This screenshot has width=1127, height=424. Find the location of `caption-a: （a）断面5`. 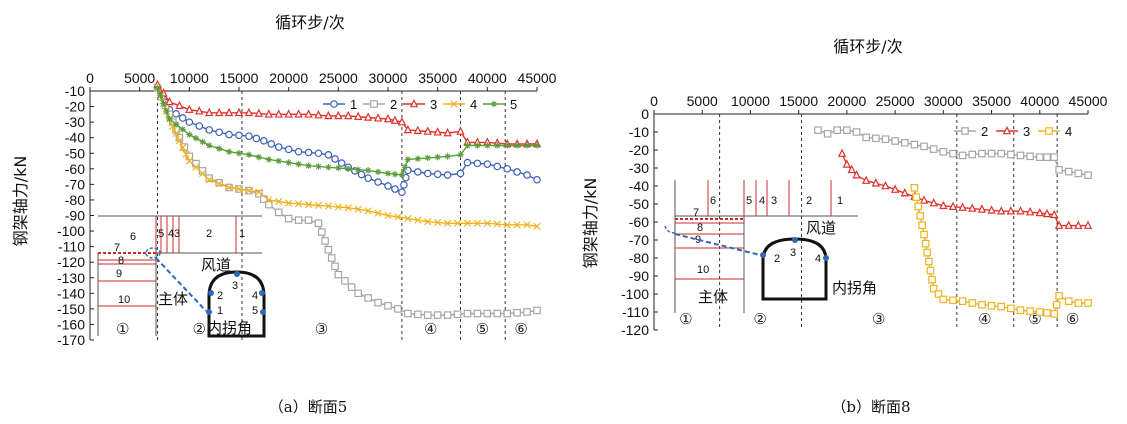

caption-a: （a）断面5 is located at coordinates (308, 407).